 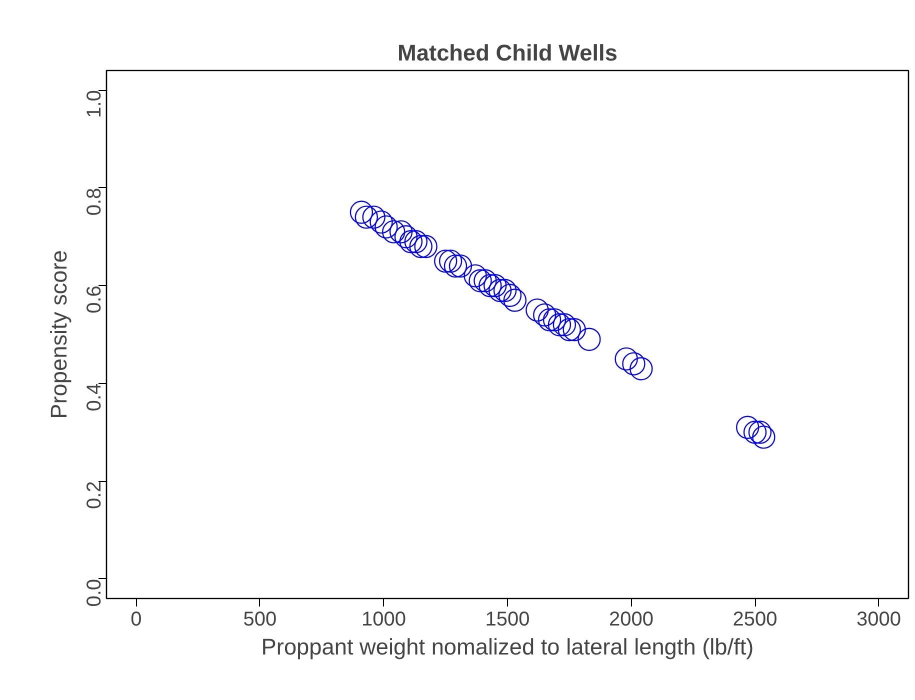 I want to click on y-tick-label: 0.6, so click(x=95, y=300).